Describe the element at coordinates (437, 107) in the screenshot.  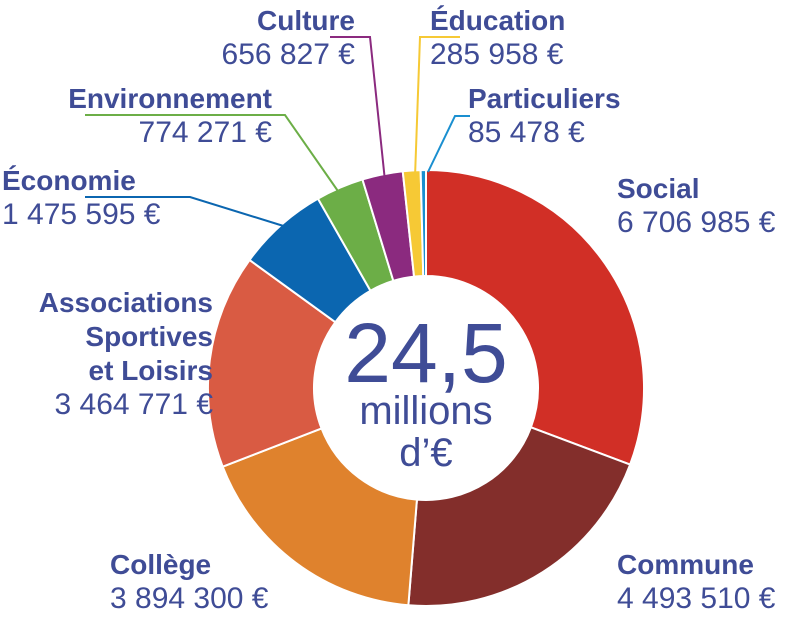
I see `leader-line-education` at that location.